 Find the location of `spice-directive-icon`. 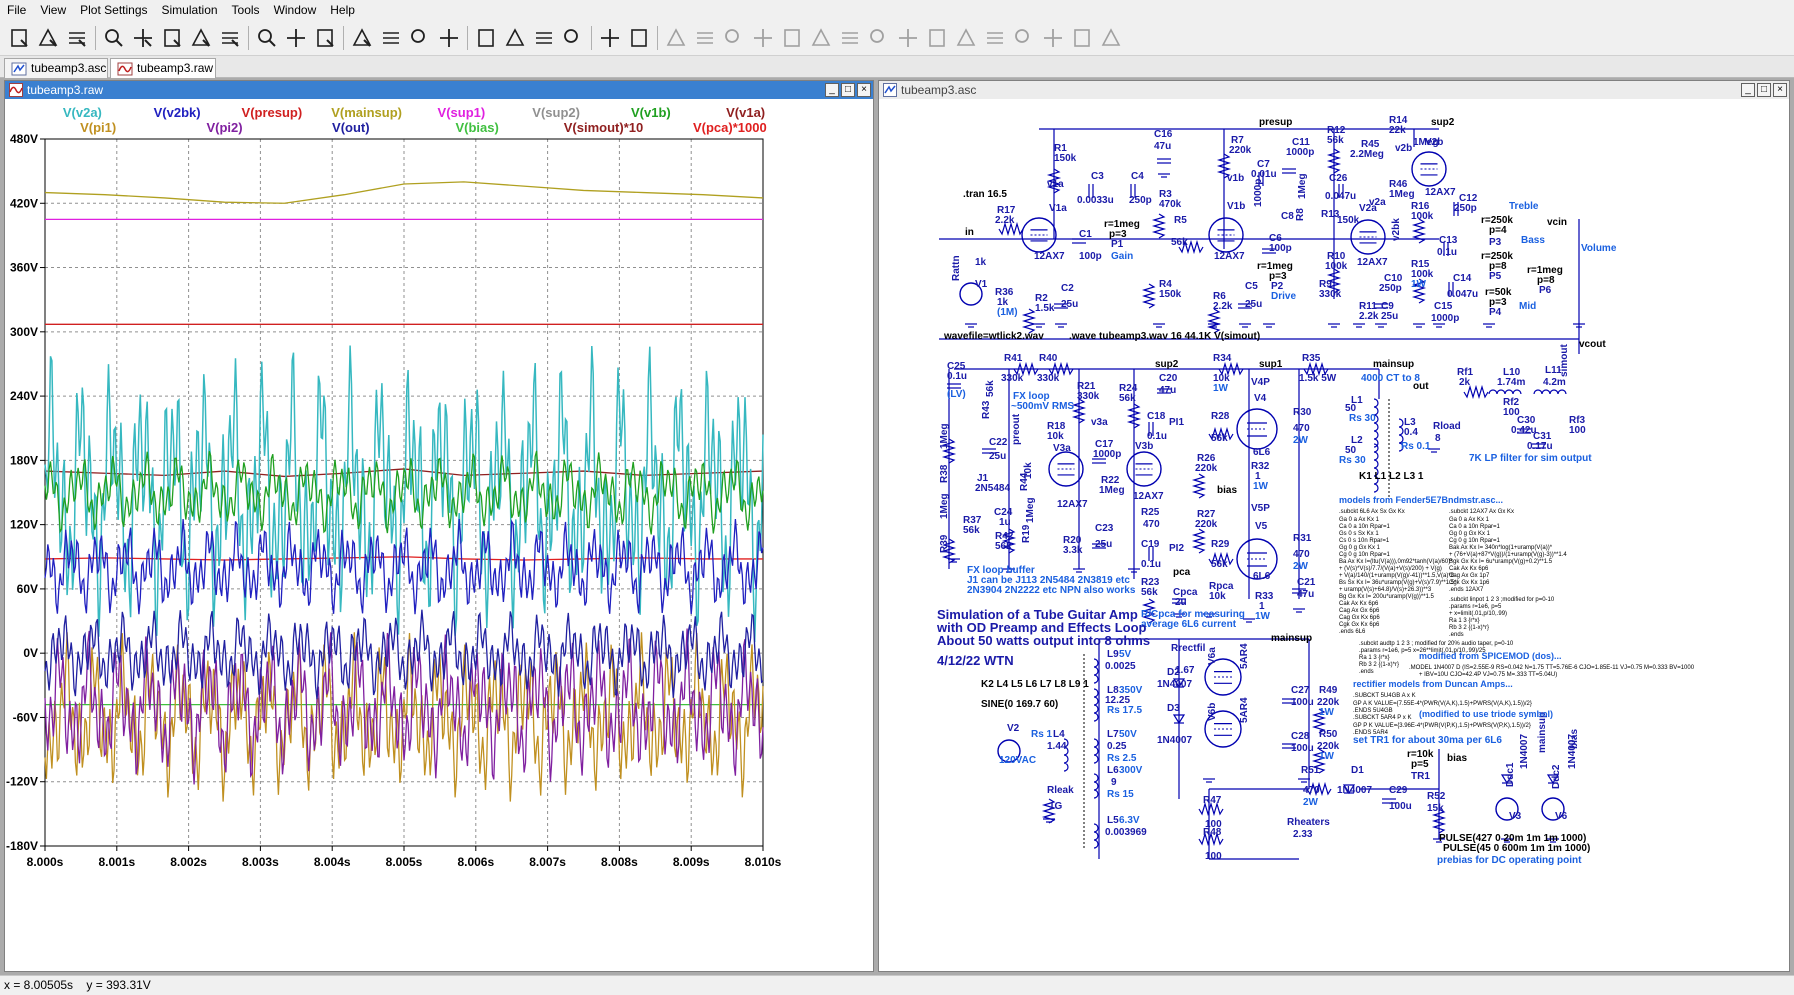

spice-directive-icon is located at coordinates (1111, 38).